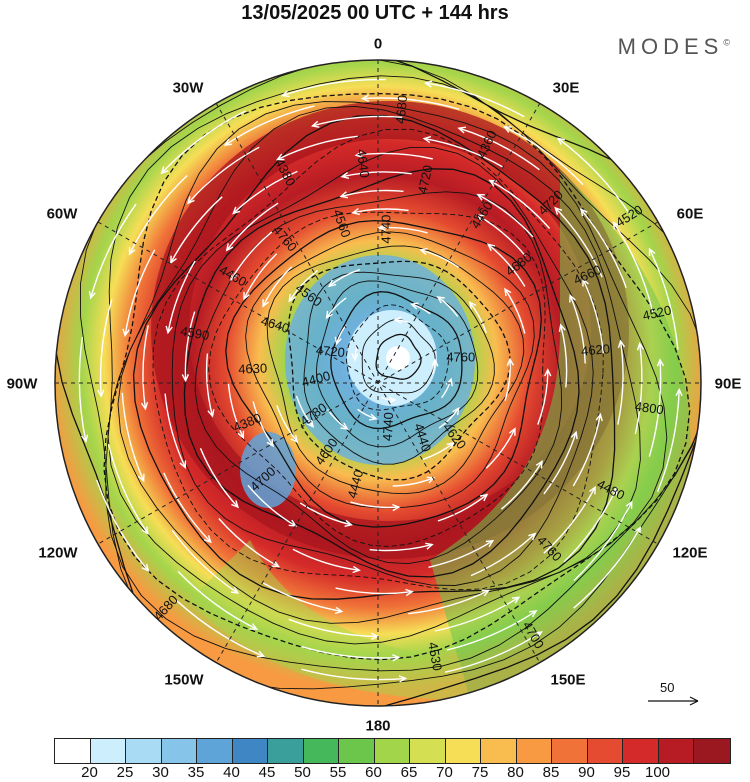  I want to click on colorbar-tick-label: 40, so click(231, 772).